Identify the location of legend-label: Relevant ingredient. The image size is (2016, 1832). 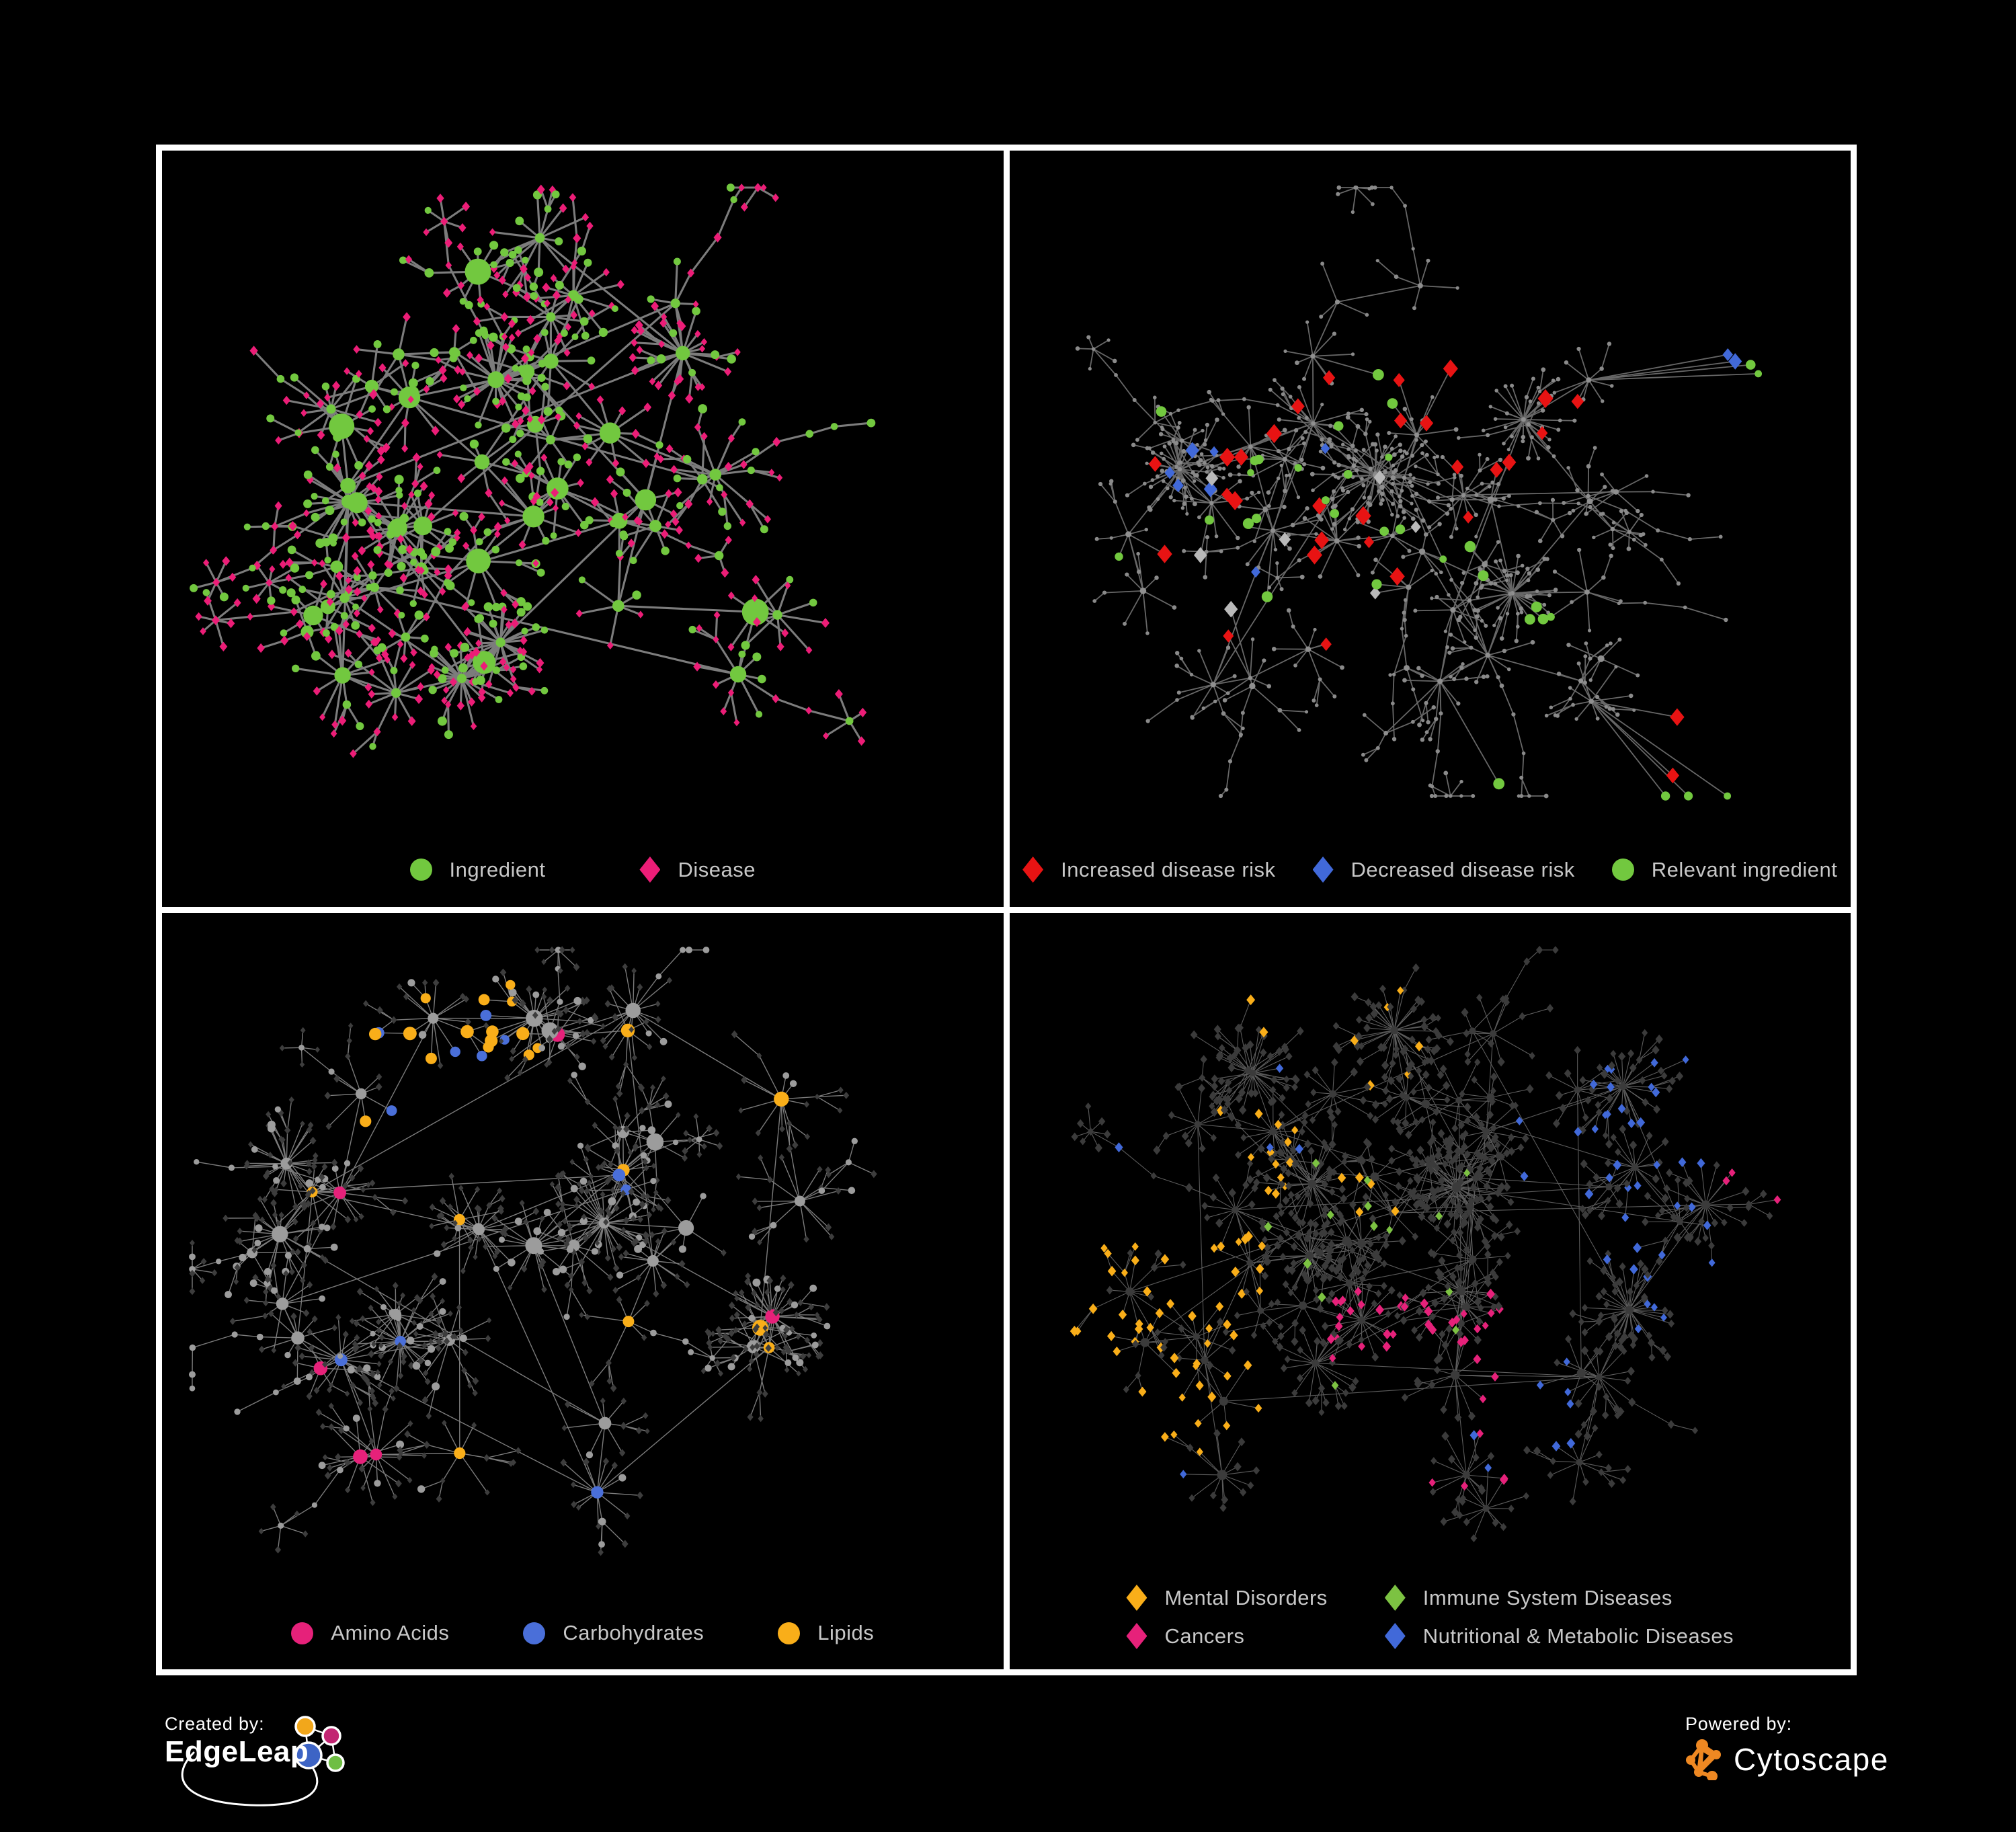
(1745, 870).